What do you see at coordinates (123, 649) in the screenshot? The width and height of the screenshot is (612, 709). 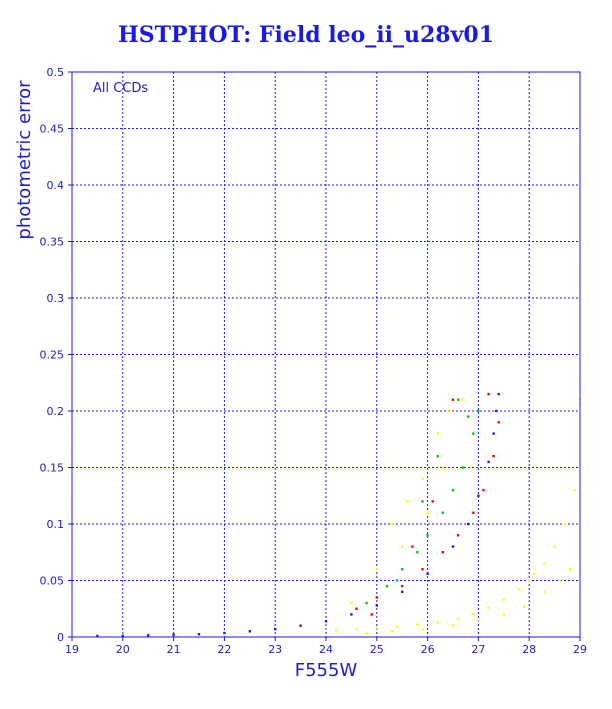 I see `x-tick-label: 20` at bounding box center [123, 649].